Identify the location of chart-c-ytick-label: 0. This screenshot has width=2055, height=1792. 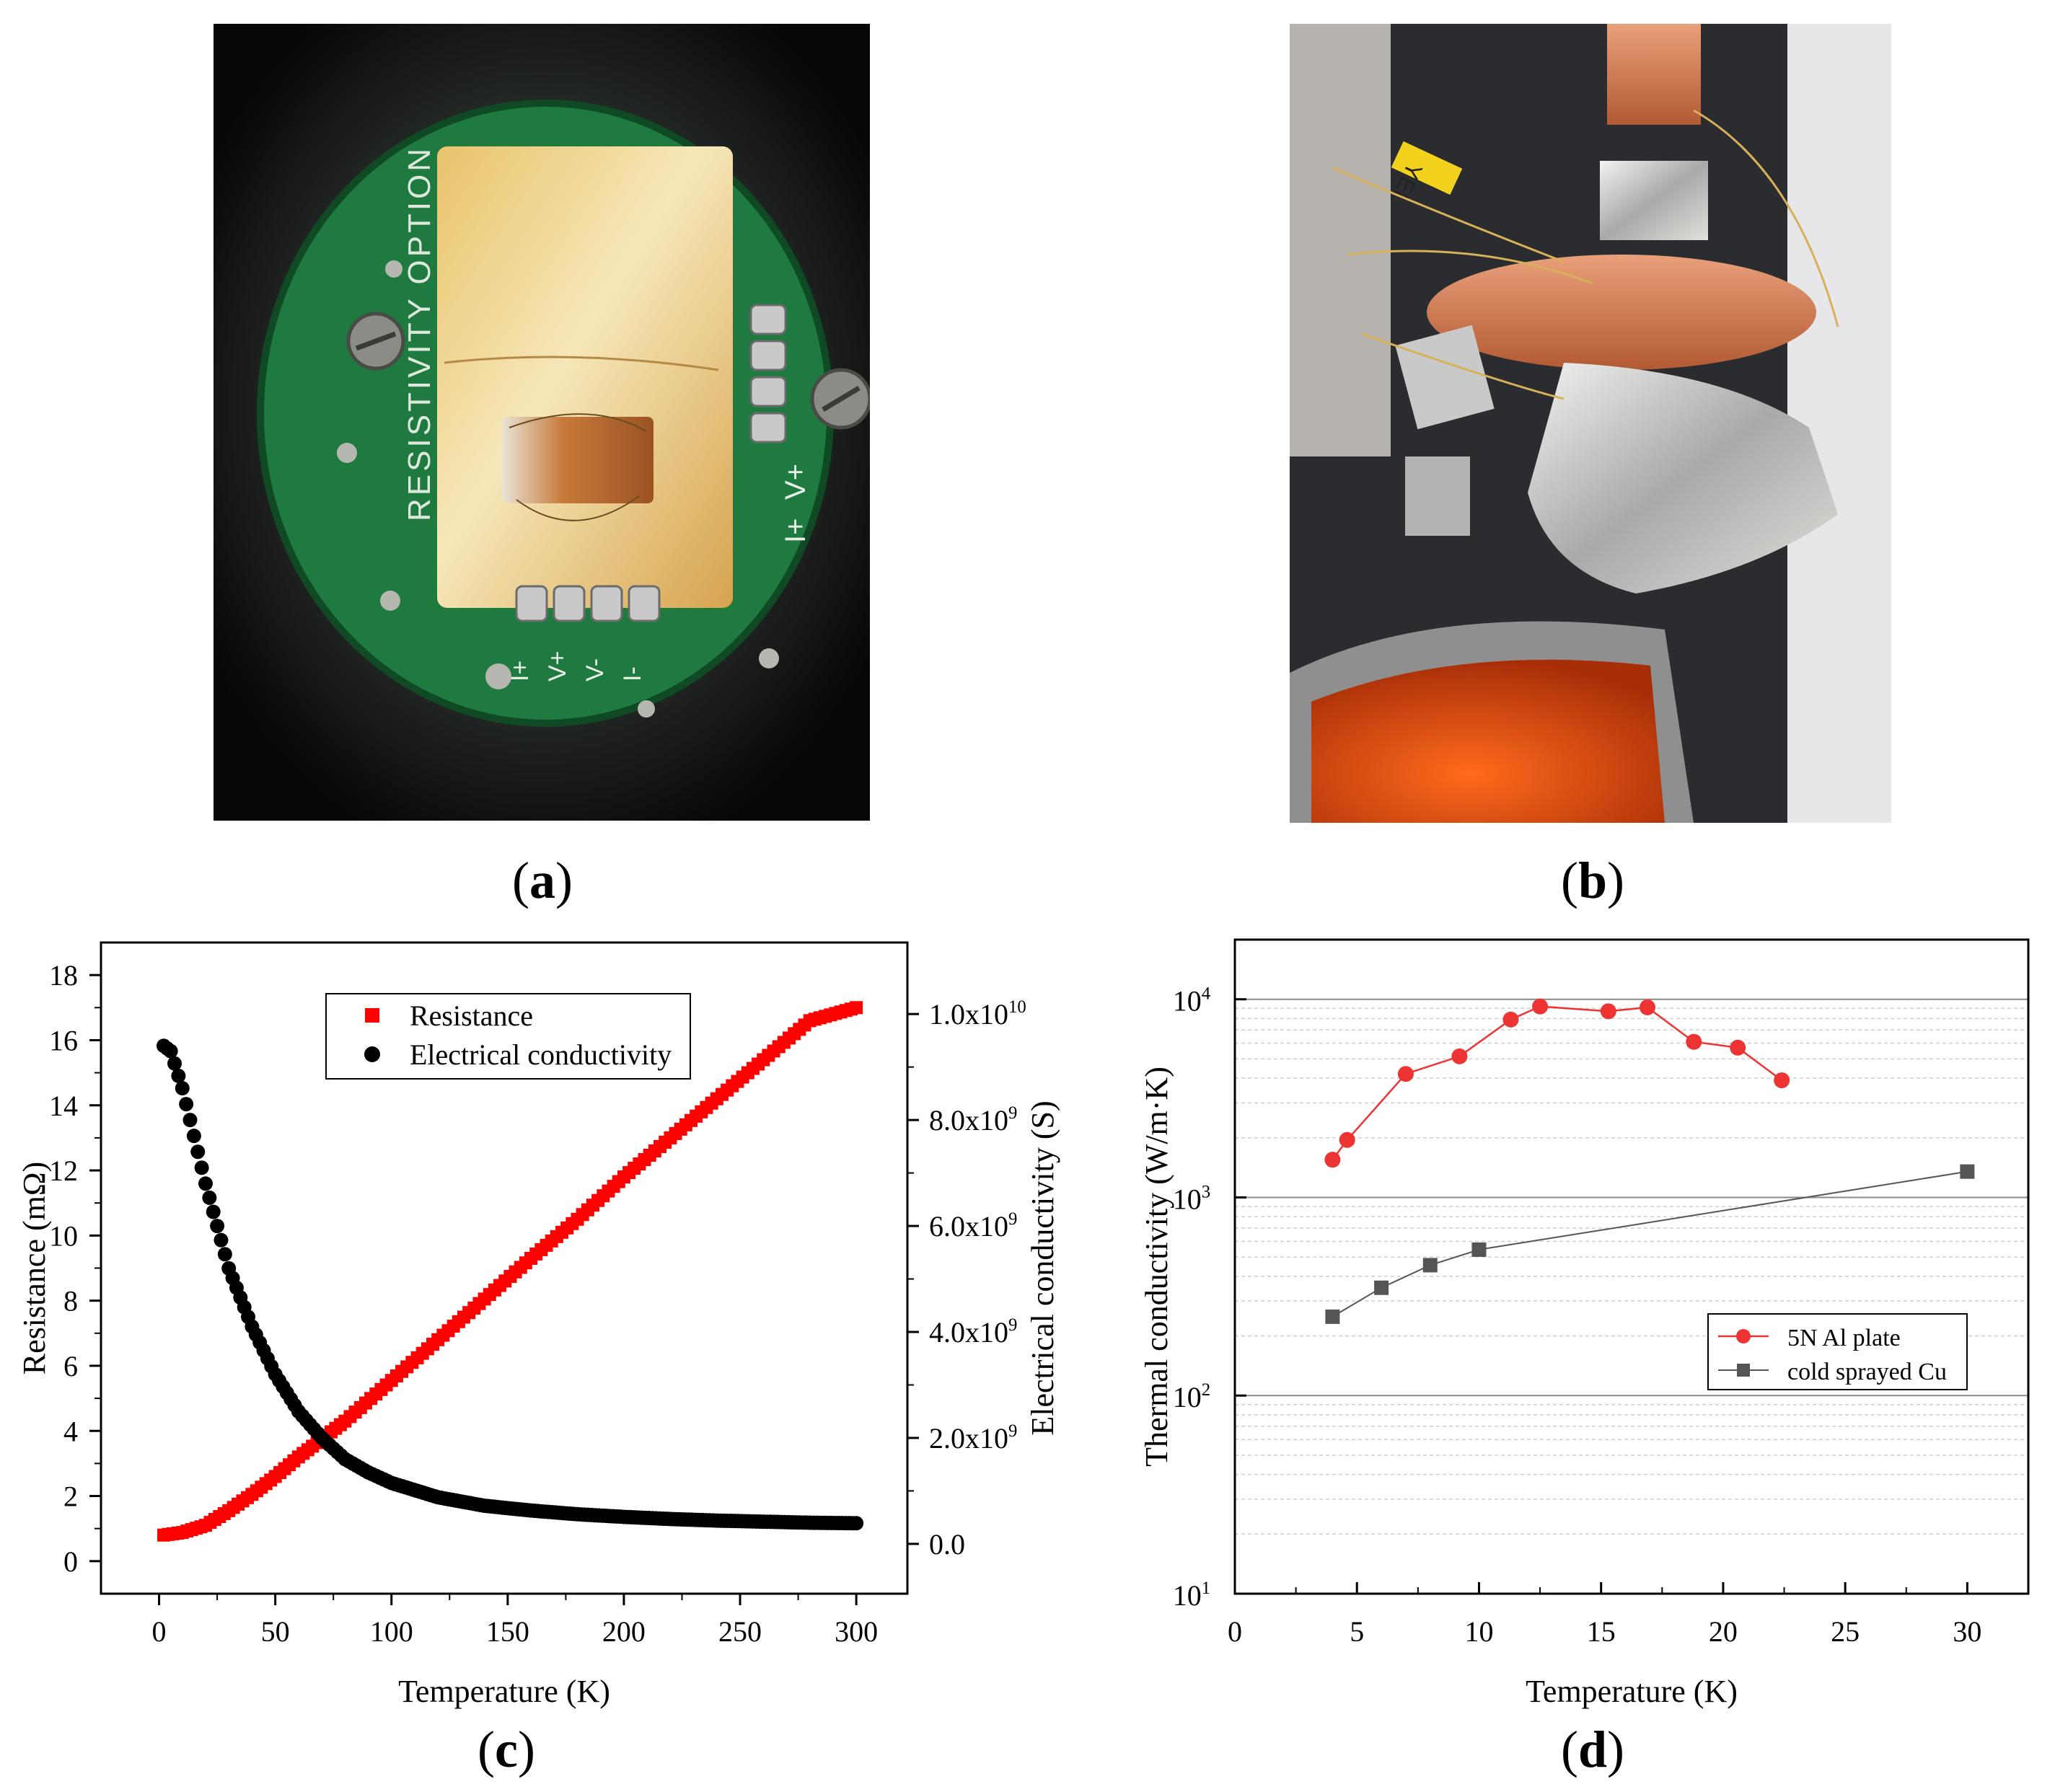
(71, 1561).